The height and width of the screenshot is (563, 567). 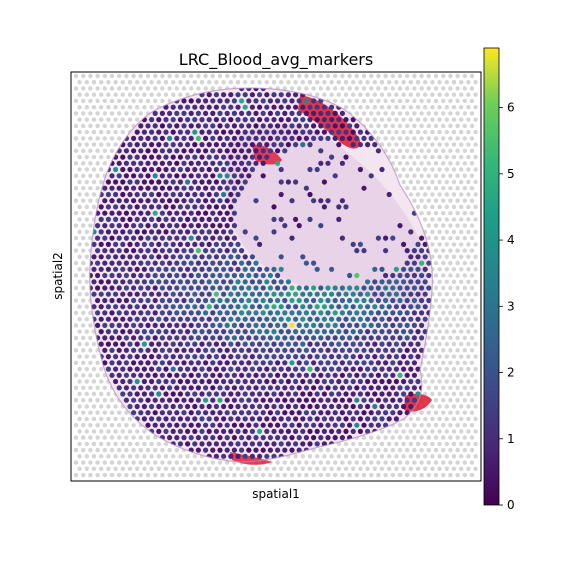 I want to click on colorbar-tick-label: 1, so click(x=511, y=439).